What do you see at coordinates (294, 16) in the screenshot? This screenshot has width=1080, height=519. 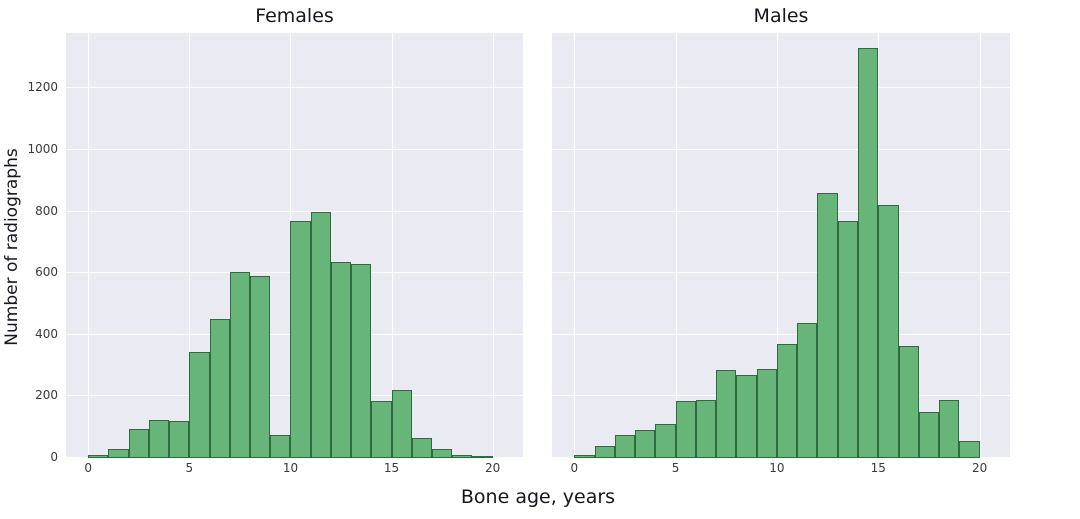 I see `panel-title-females: Females` at bounding box center [294, 16].